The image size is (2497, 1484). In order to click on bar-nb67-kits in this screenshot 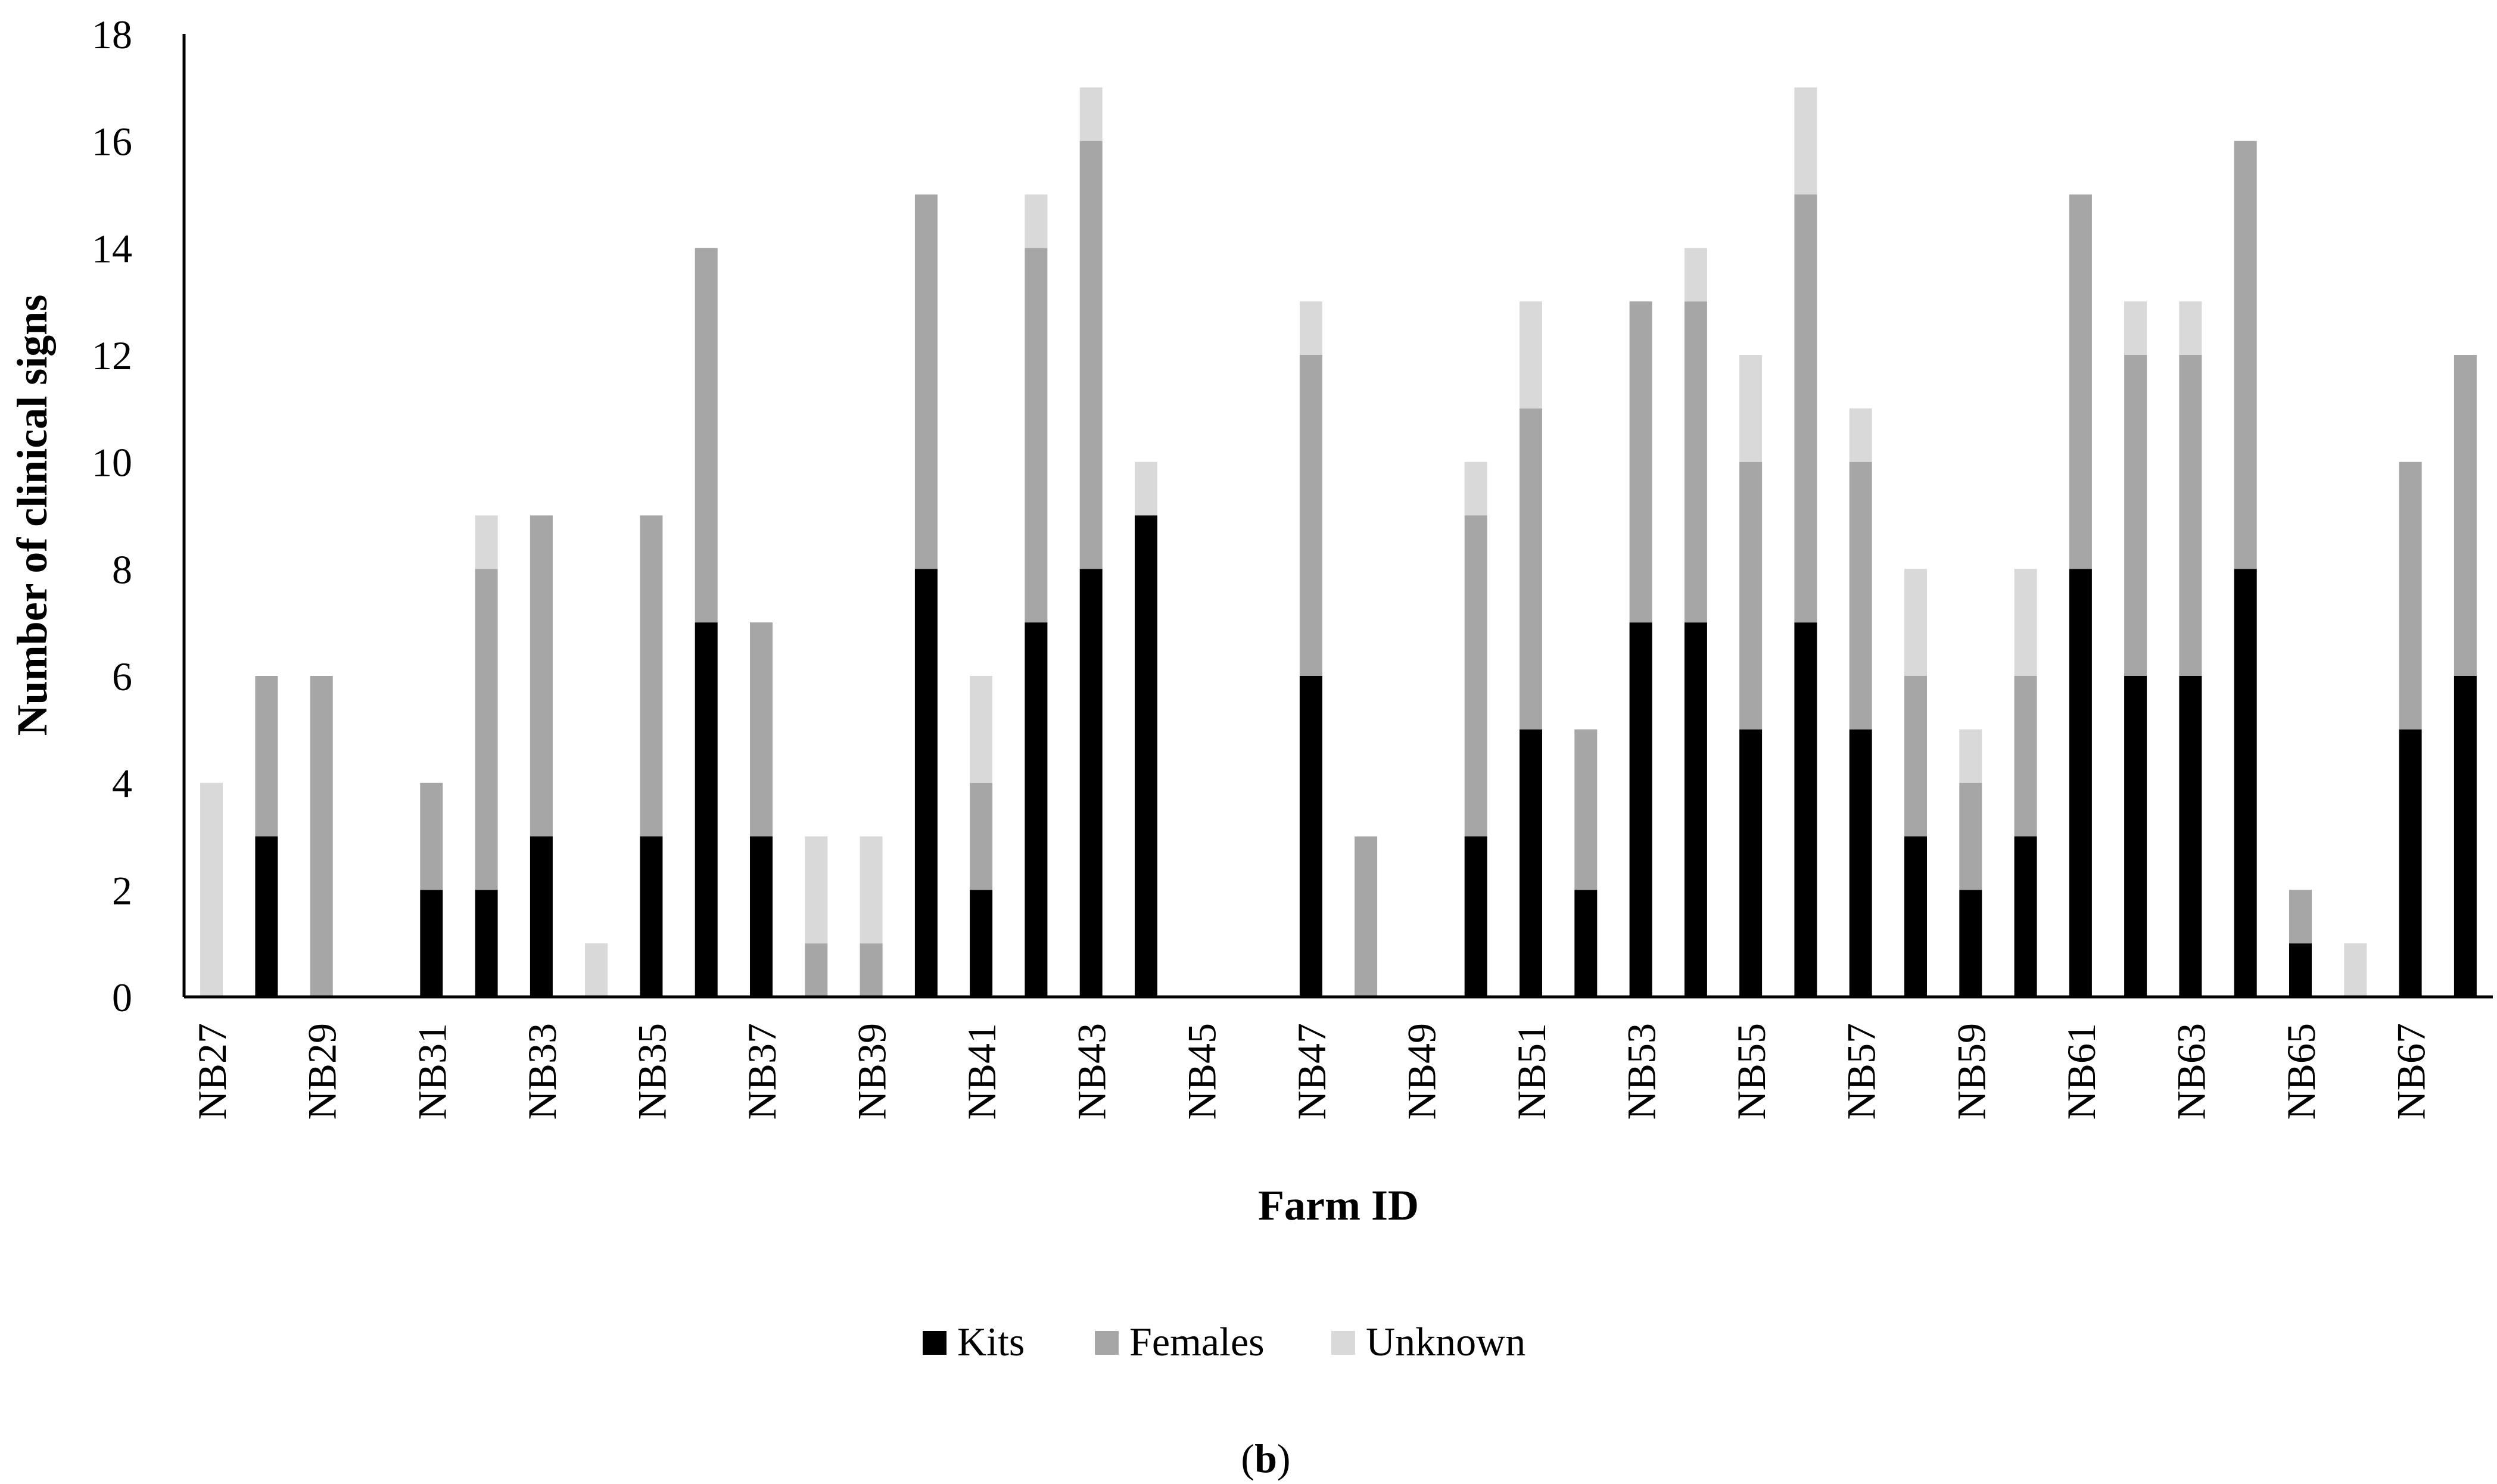, I will do `click(2410, 863)`.